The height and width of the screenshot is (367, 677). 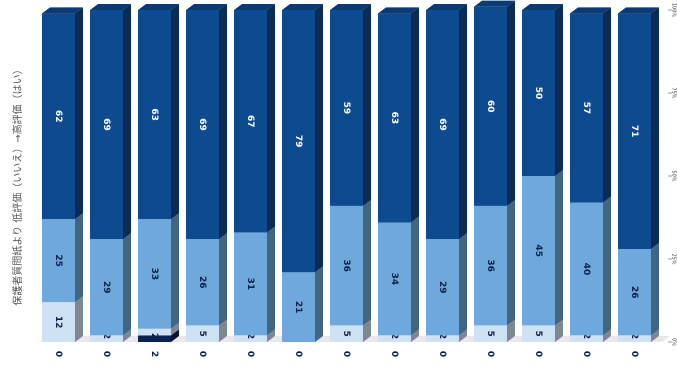 I want to click on data-label: 67, so click(x=250, y=121).